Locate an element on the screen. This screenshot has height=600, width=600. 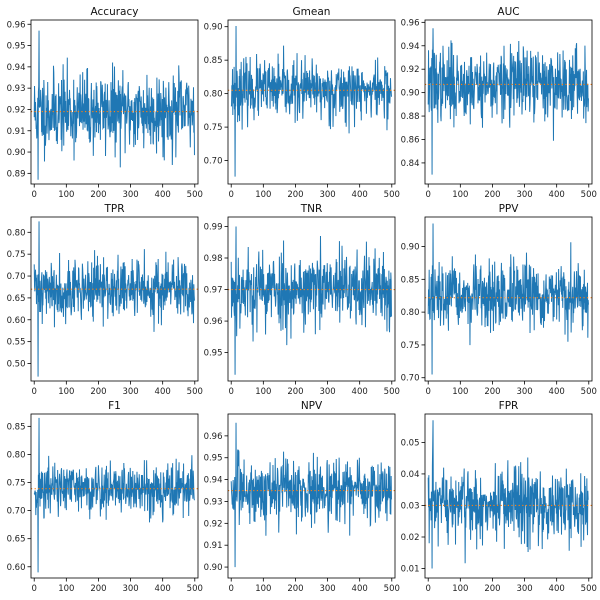
x-tick-label-tpr: 100 is located at coordinates (66, 392).